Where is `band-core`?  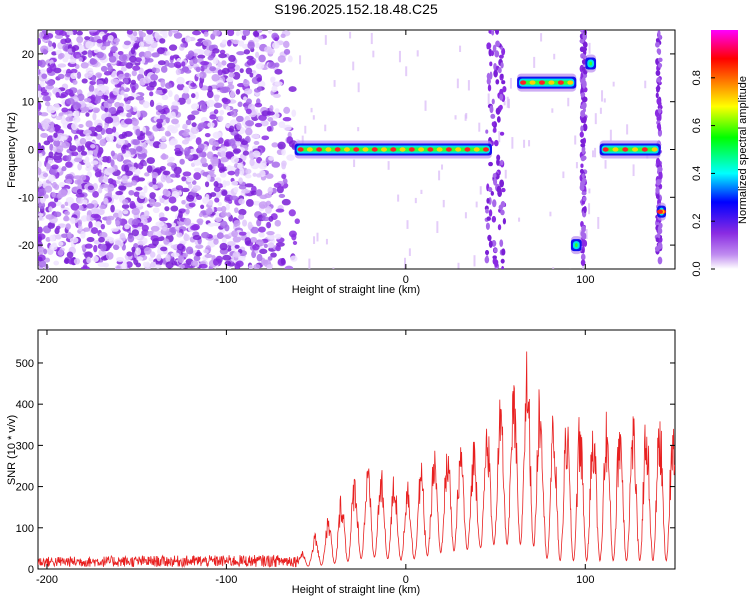 band-core is located at coordinates (630, 149).